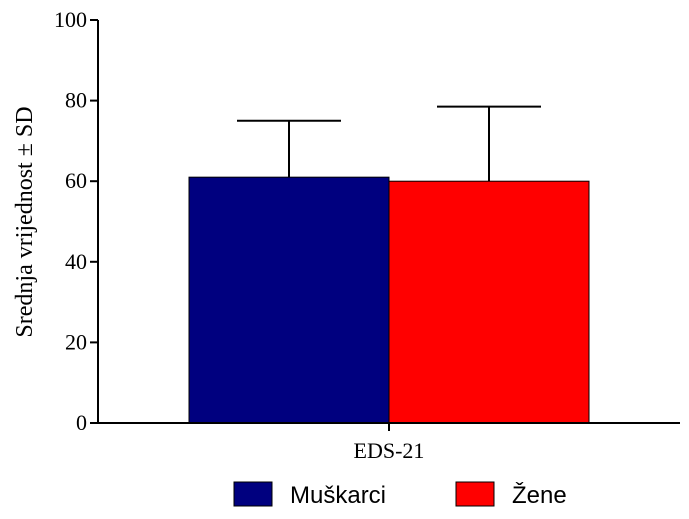 The image size is (689, 519). Describe the element at coordinates (539, 495) in the screenshot. I see `legend-label: Žene` at that location.